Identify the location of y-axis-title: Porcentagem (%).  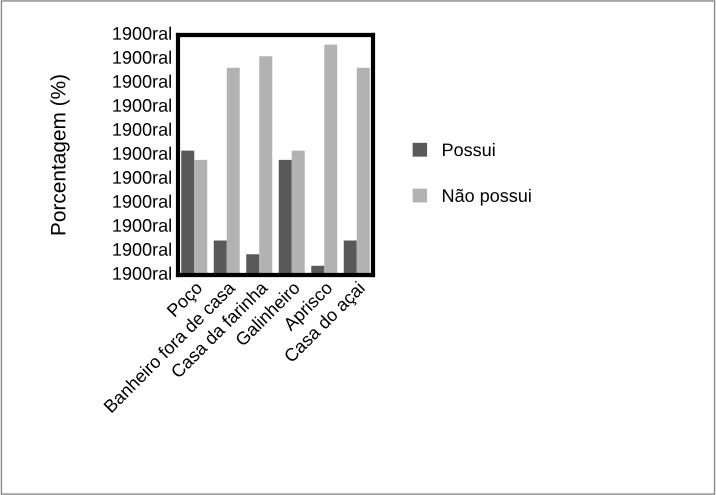
(60, 154).